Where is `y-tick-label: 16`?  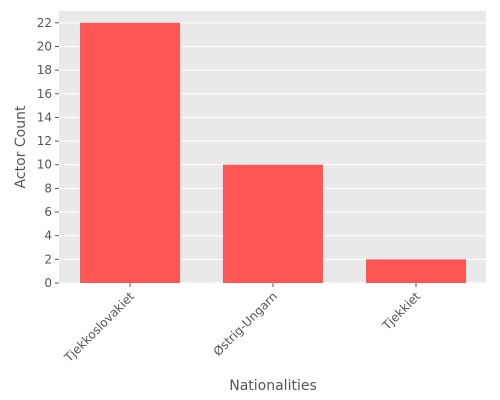
y-tick-label: 16 is located at coordinates (44, 94).